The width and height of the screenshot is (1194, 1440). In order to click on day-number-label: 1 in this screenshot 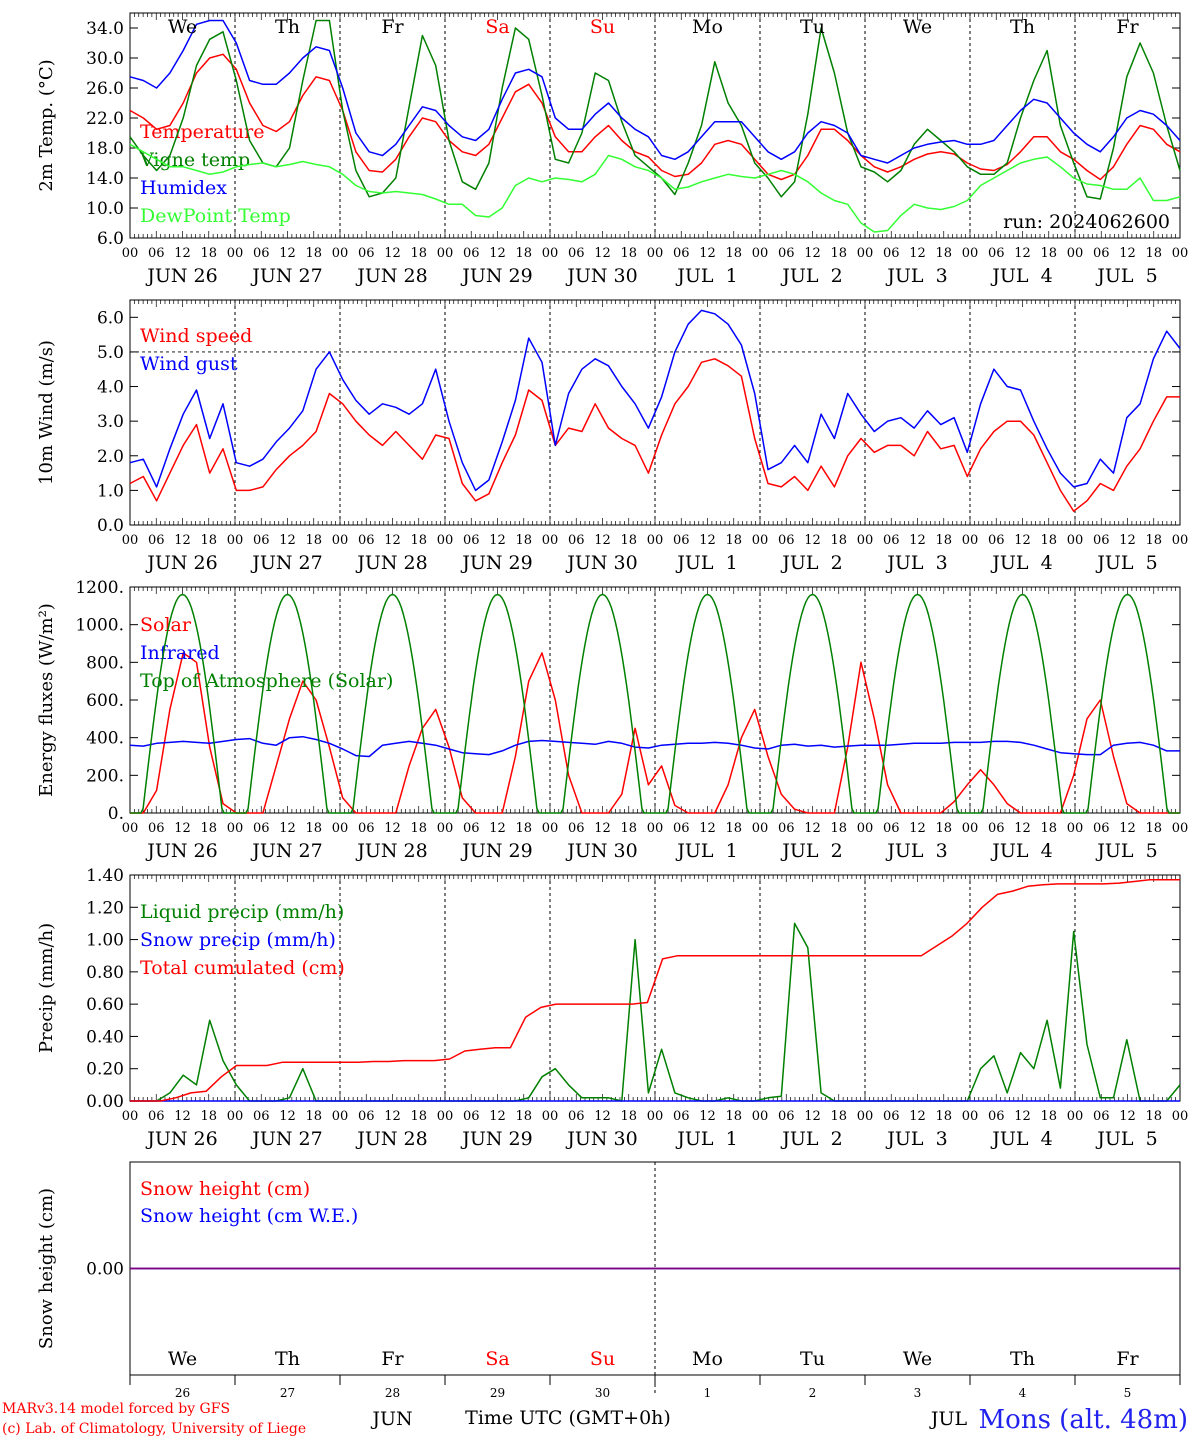, I will do `click(708, 1393)`.